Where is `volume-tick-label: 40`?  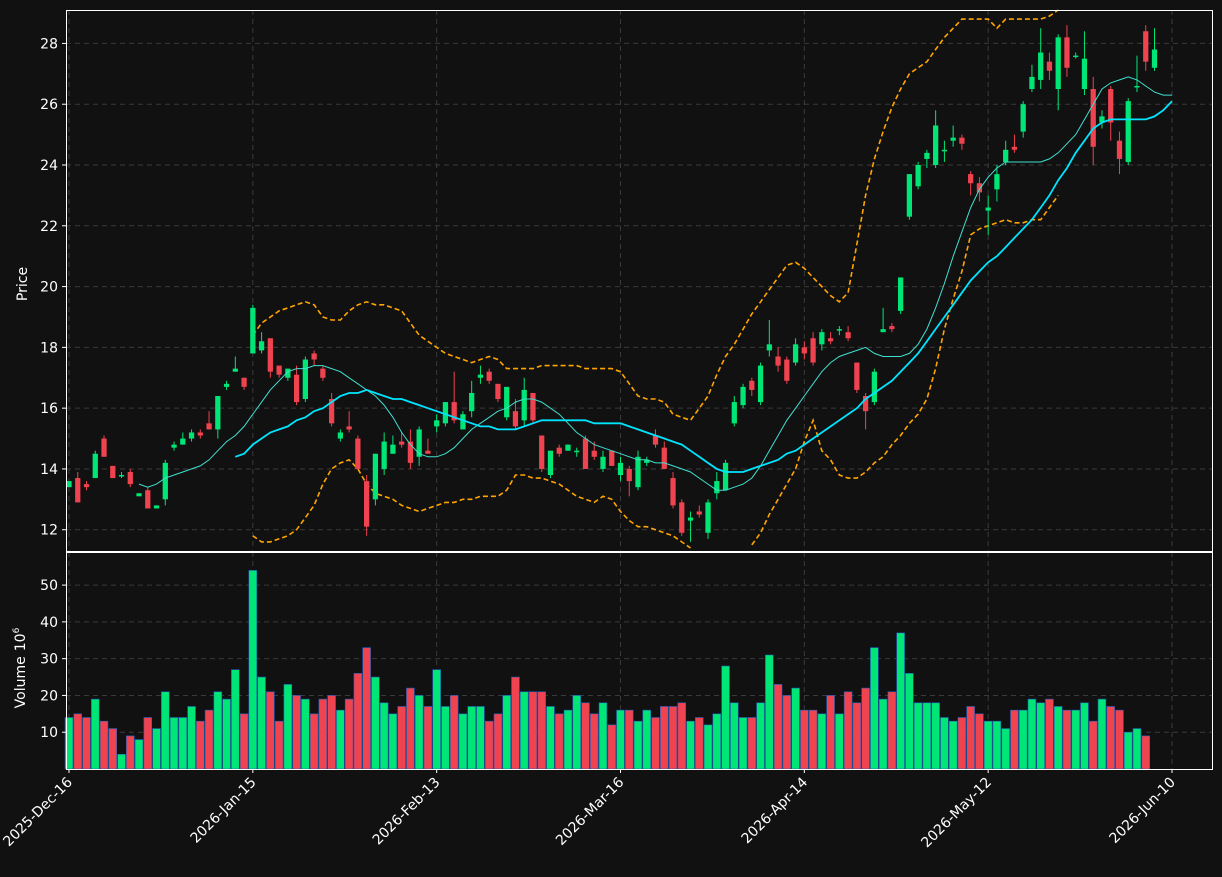
volume-tick-label: 40 is located at coordinates (49, 623).